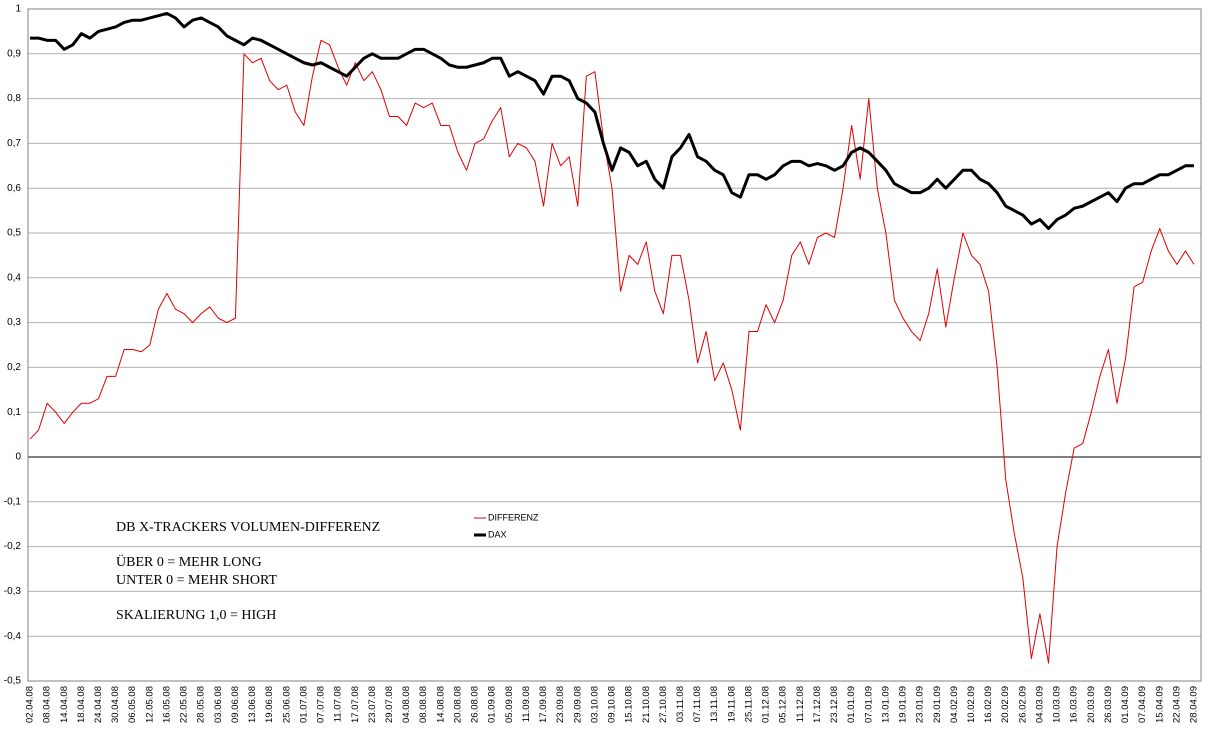 This screenshot has width=1209, height=740. What do you see at coordinates (766, 704) in the screenshot?
I see `x-tick-label: 01.12.08` at bounding box center [766, 704].